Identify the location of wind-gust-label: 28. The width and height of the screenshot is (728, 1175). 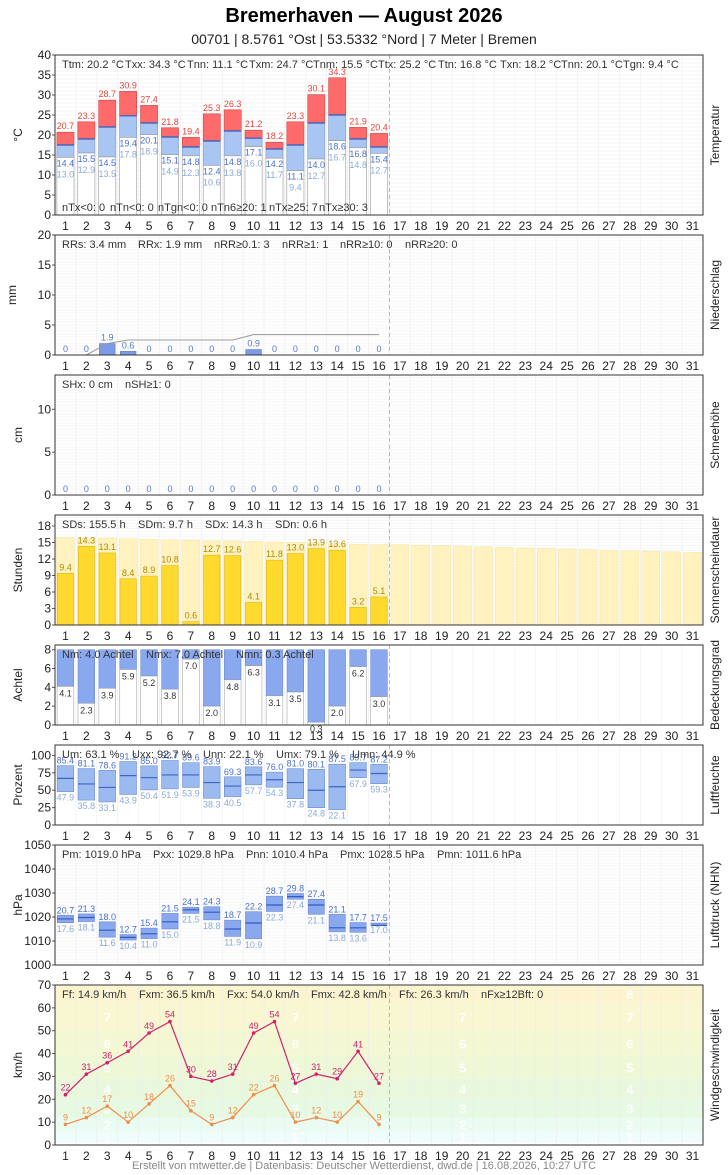
(212, 1074).